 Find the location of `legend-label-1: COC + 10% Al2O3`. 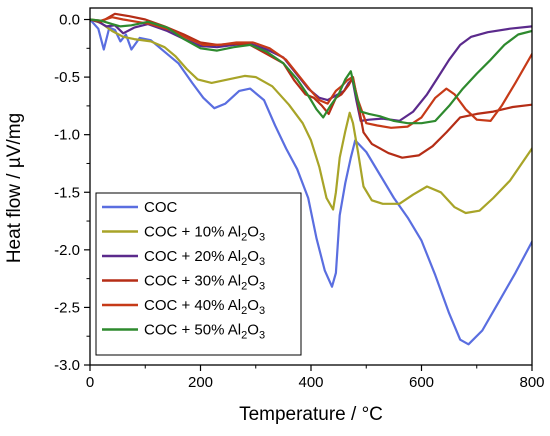

legend-label-1: COC + 10% Al2O3 is located at coordinates (204, 234).